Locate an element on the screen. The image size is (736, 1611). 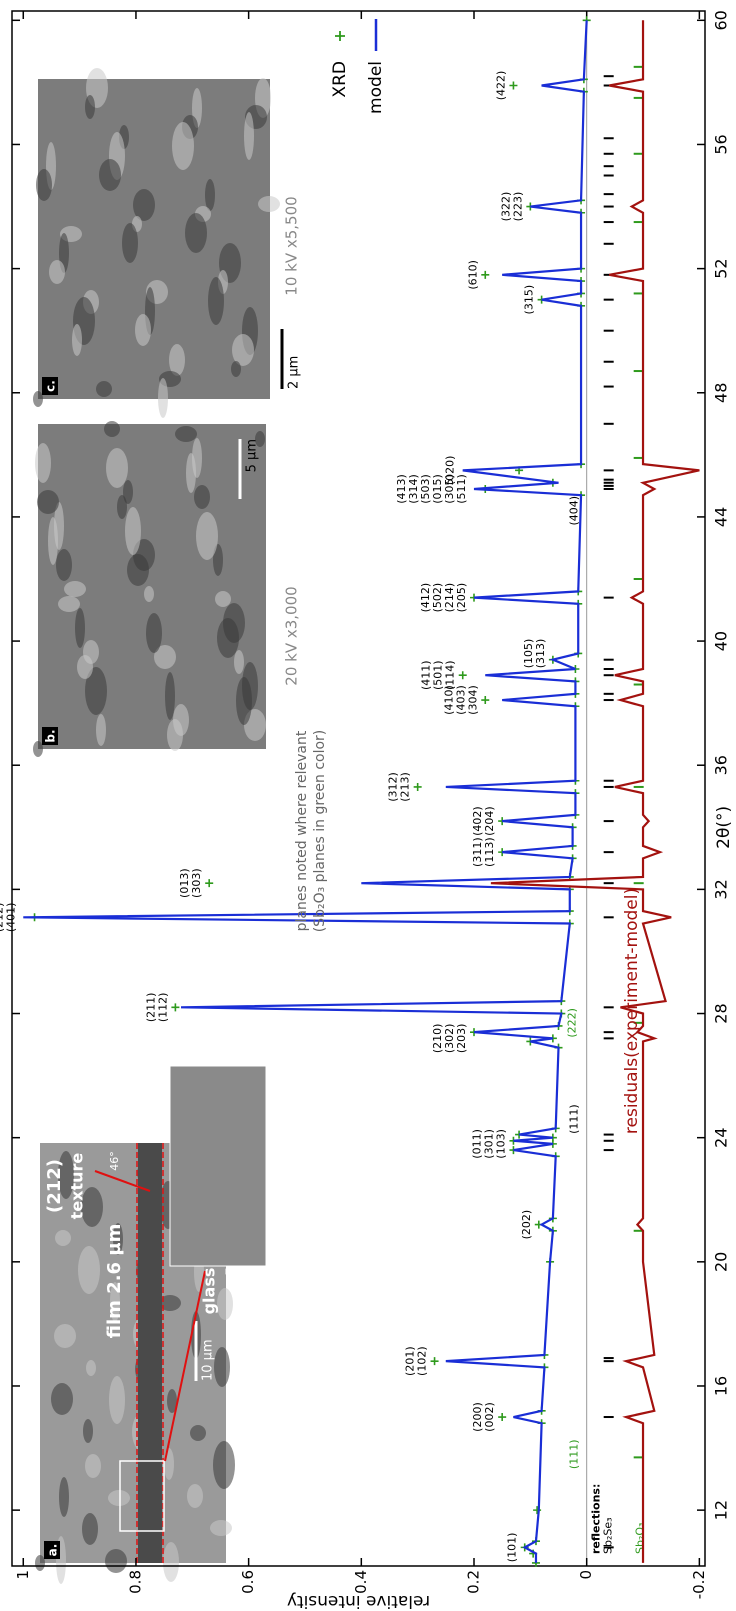
legend-swatch is located at coordinates (340, 36).